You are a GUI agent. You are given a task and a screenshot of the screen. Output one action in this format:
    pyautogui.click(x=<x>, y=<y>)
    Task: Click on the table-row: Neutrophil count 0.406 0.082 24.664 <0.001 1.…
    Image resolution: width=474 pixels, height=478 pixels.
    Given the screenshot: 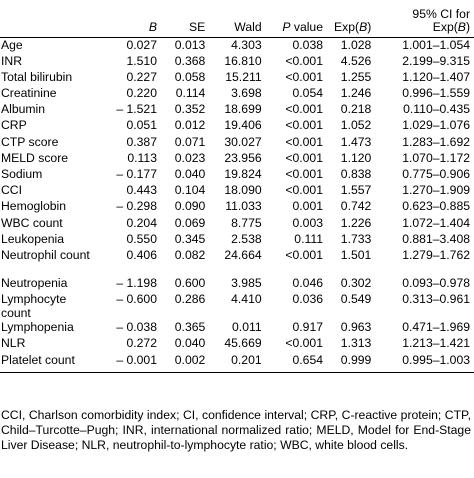 What is the action you would take?
    pyautogui.click(x=237, y=262)
    